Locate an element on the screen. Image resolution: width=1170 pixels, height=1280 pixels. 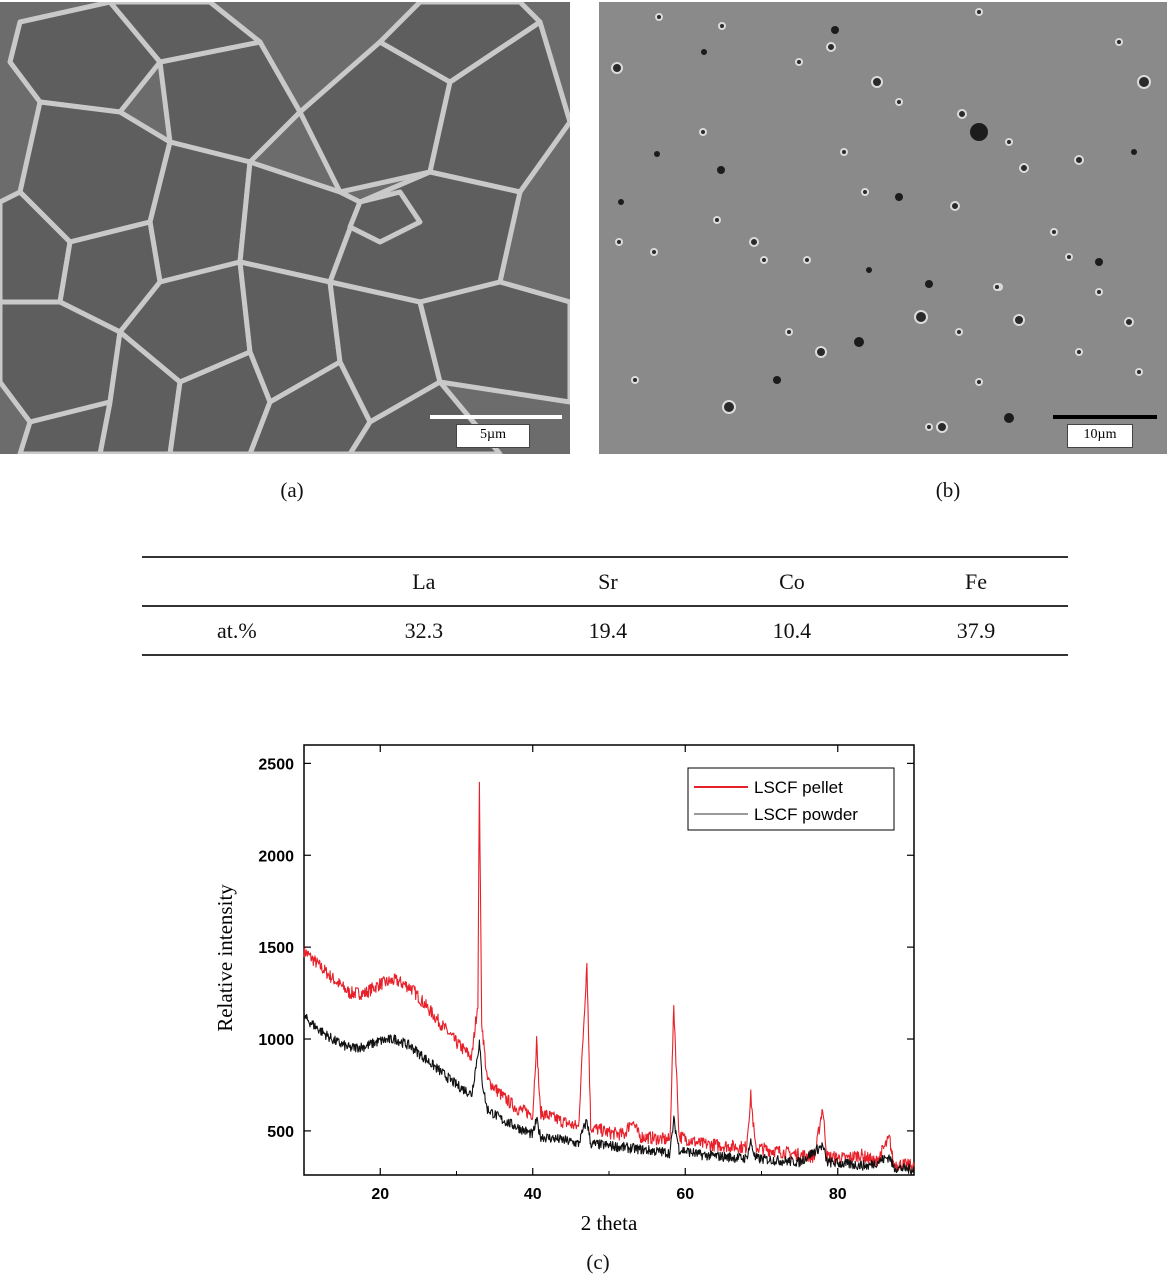
y-tick-label: 2500 is located at coordinates (276, 764).